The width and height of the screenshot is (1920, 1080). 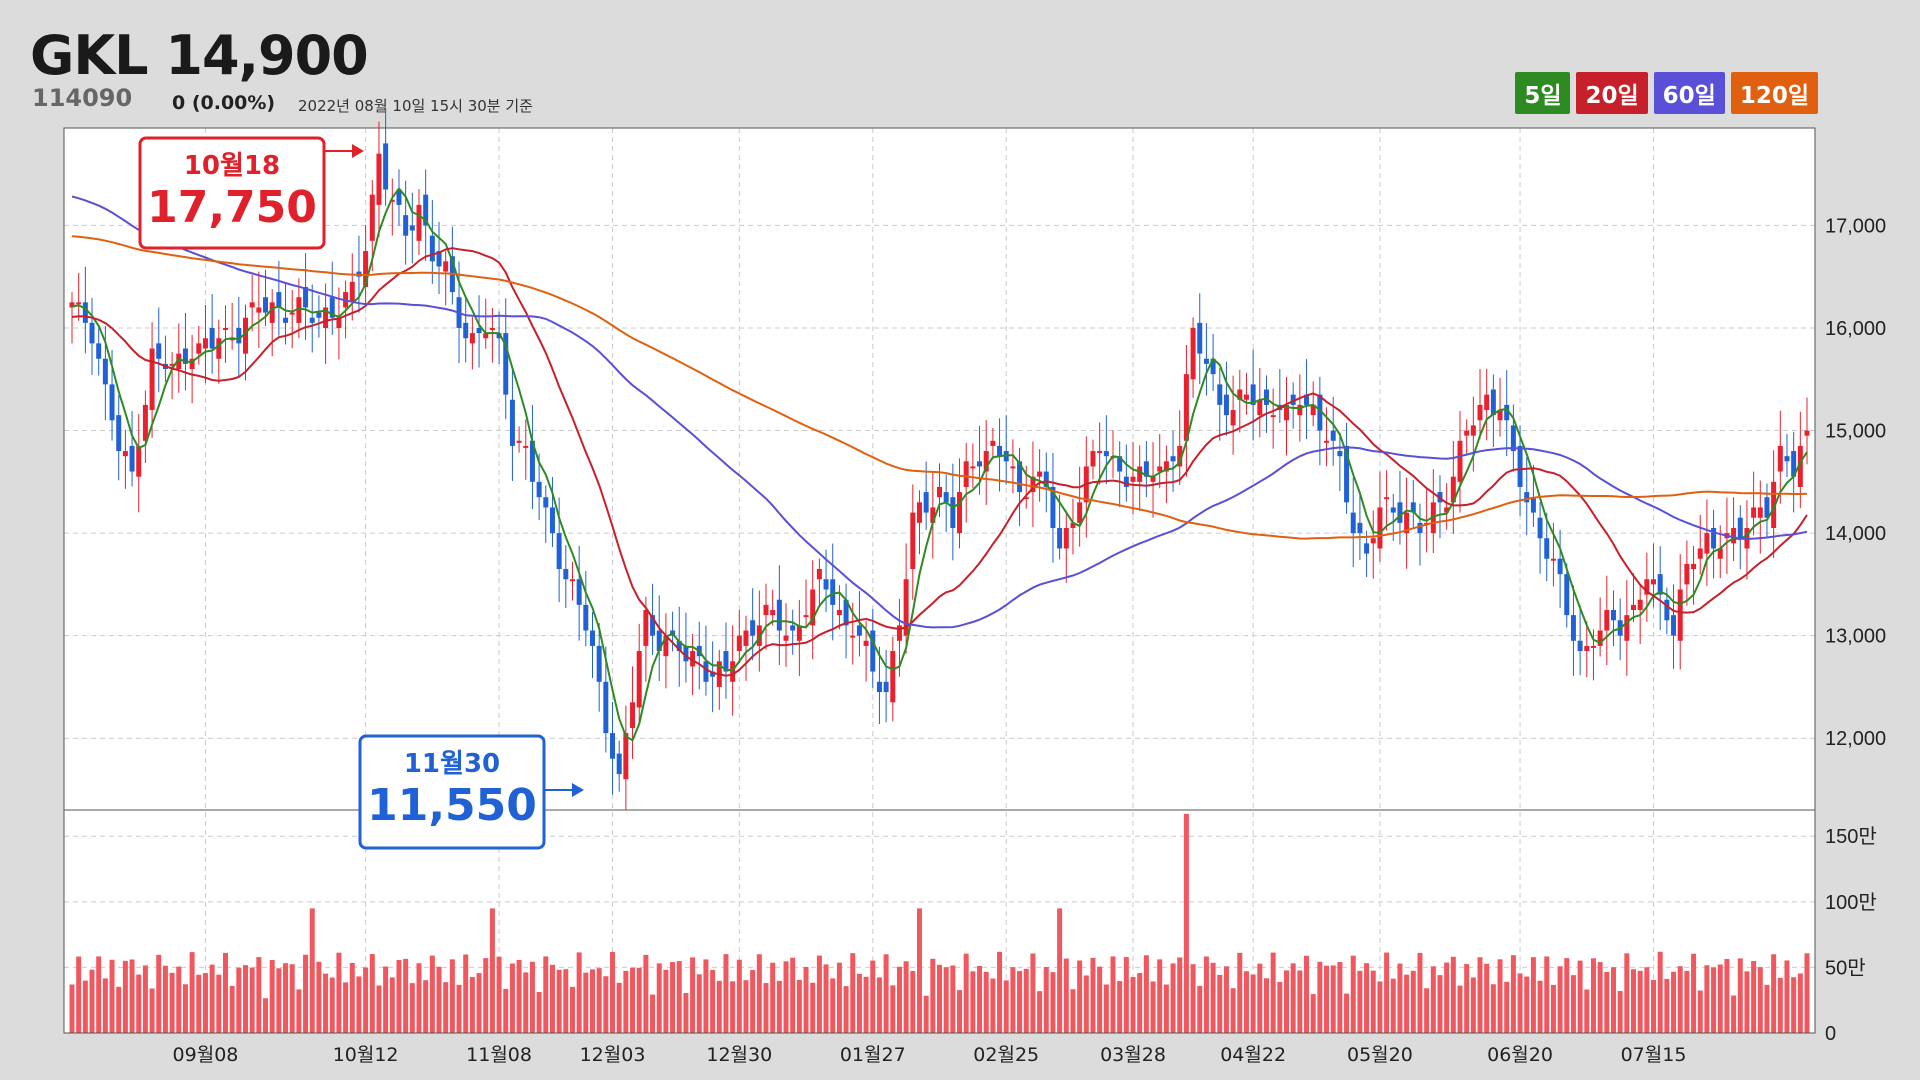 I want to click on price-tick-label: 15,000, so click(x=1855, y=432).